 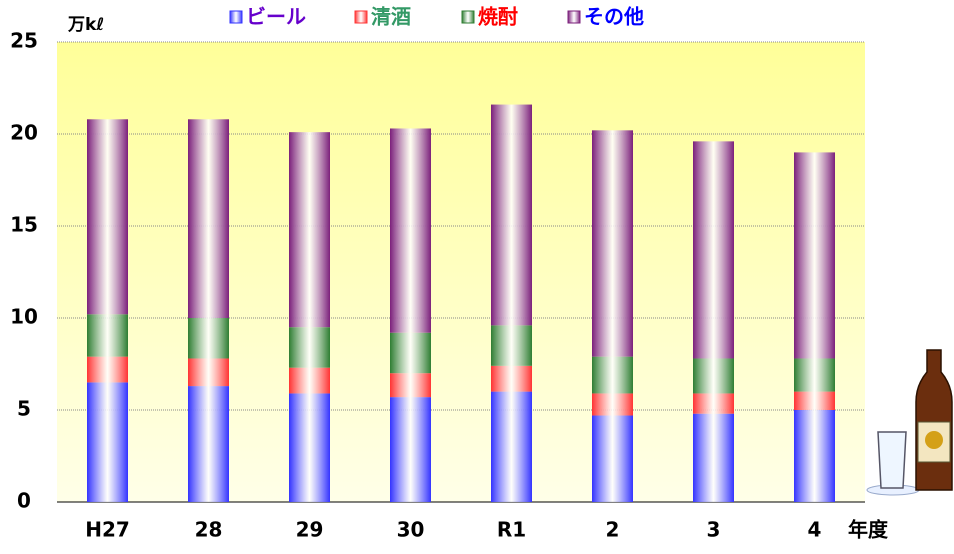 I want to click on beer-illustration, so click(x=909, y=422).